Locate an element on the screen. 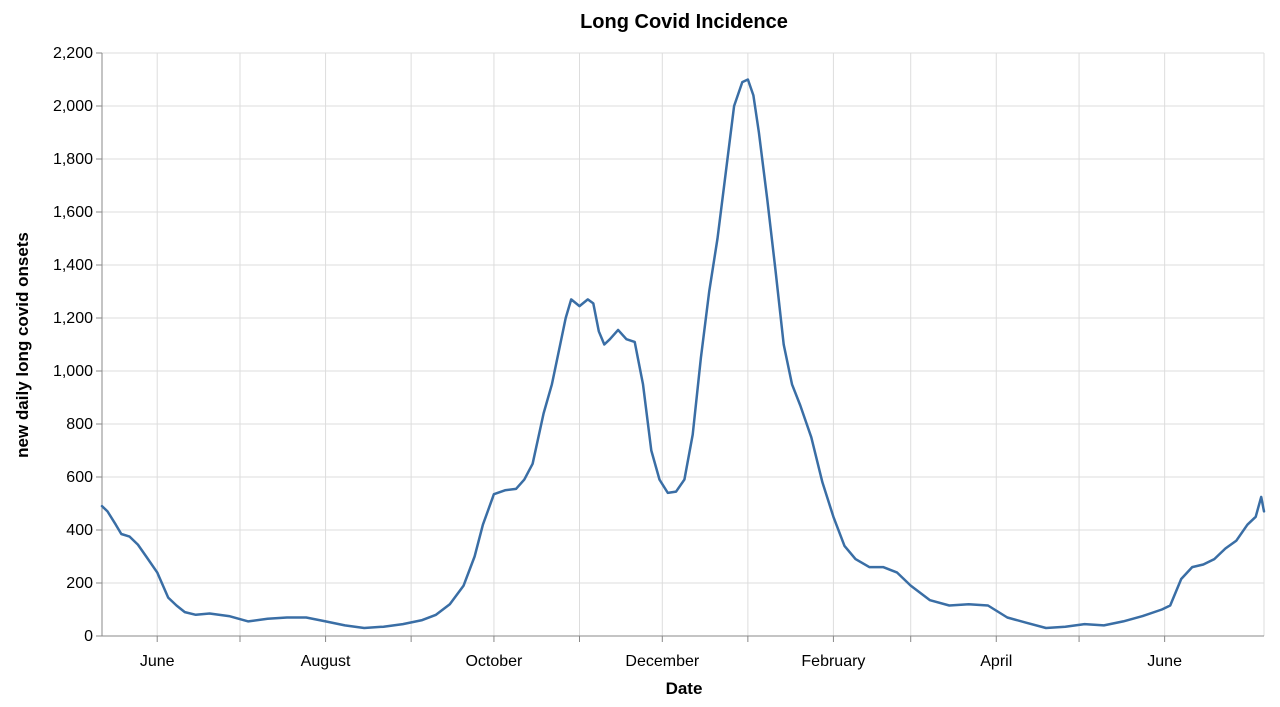 The width and height of the screenshot is (1280, 707). y-tick-label: 0 is located at coordinates (88, 636).